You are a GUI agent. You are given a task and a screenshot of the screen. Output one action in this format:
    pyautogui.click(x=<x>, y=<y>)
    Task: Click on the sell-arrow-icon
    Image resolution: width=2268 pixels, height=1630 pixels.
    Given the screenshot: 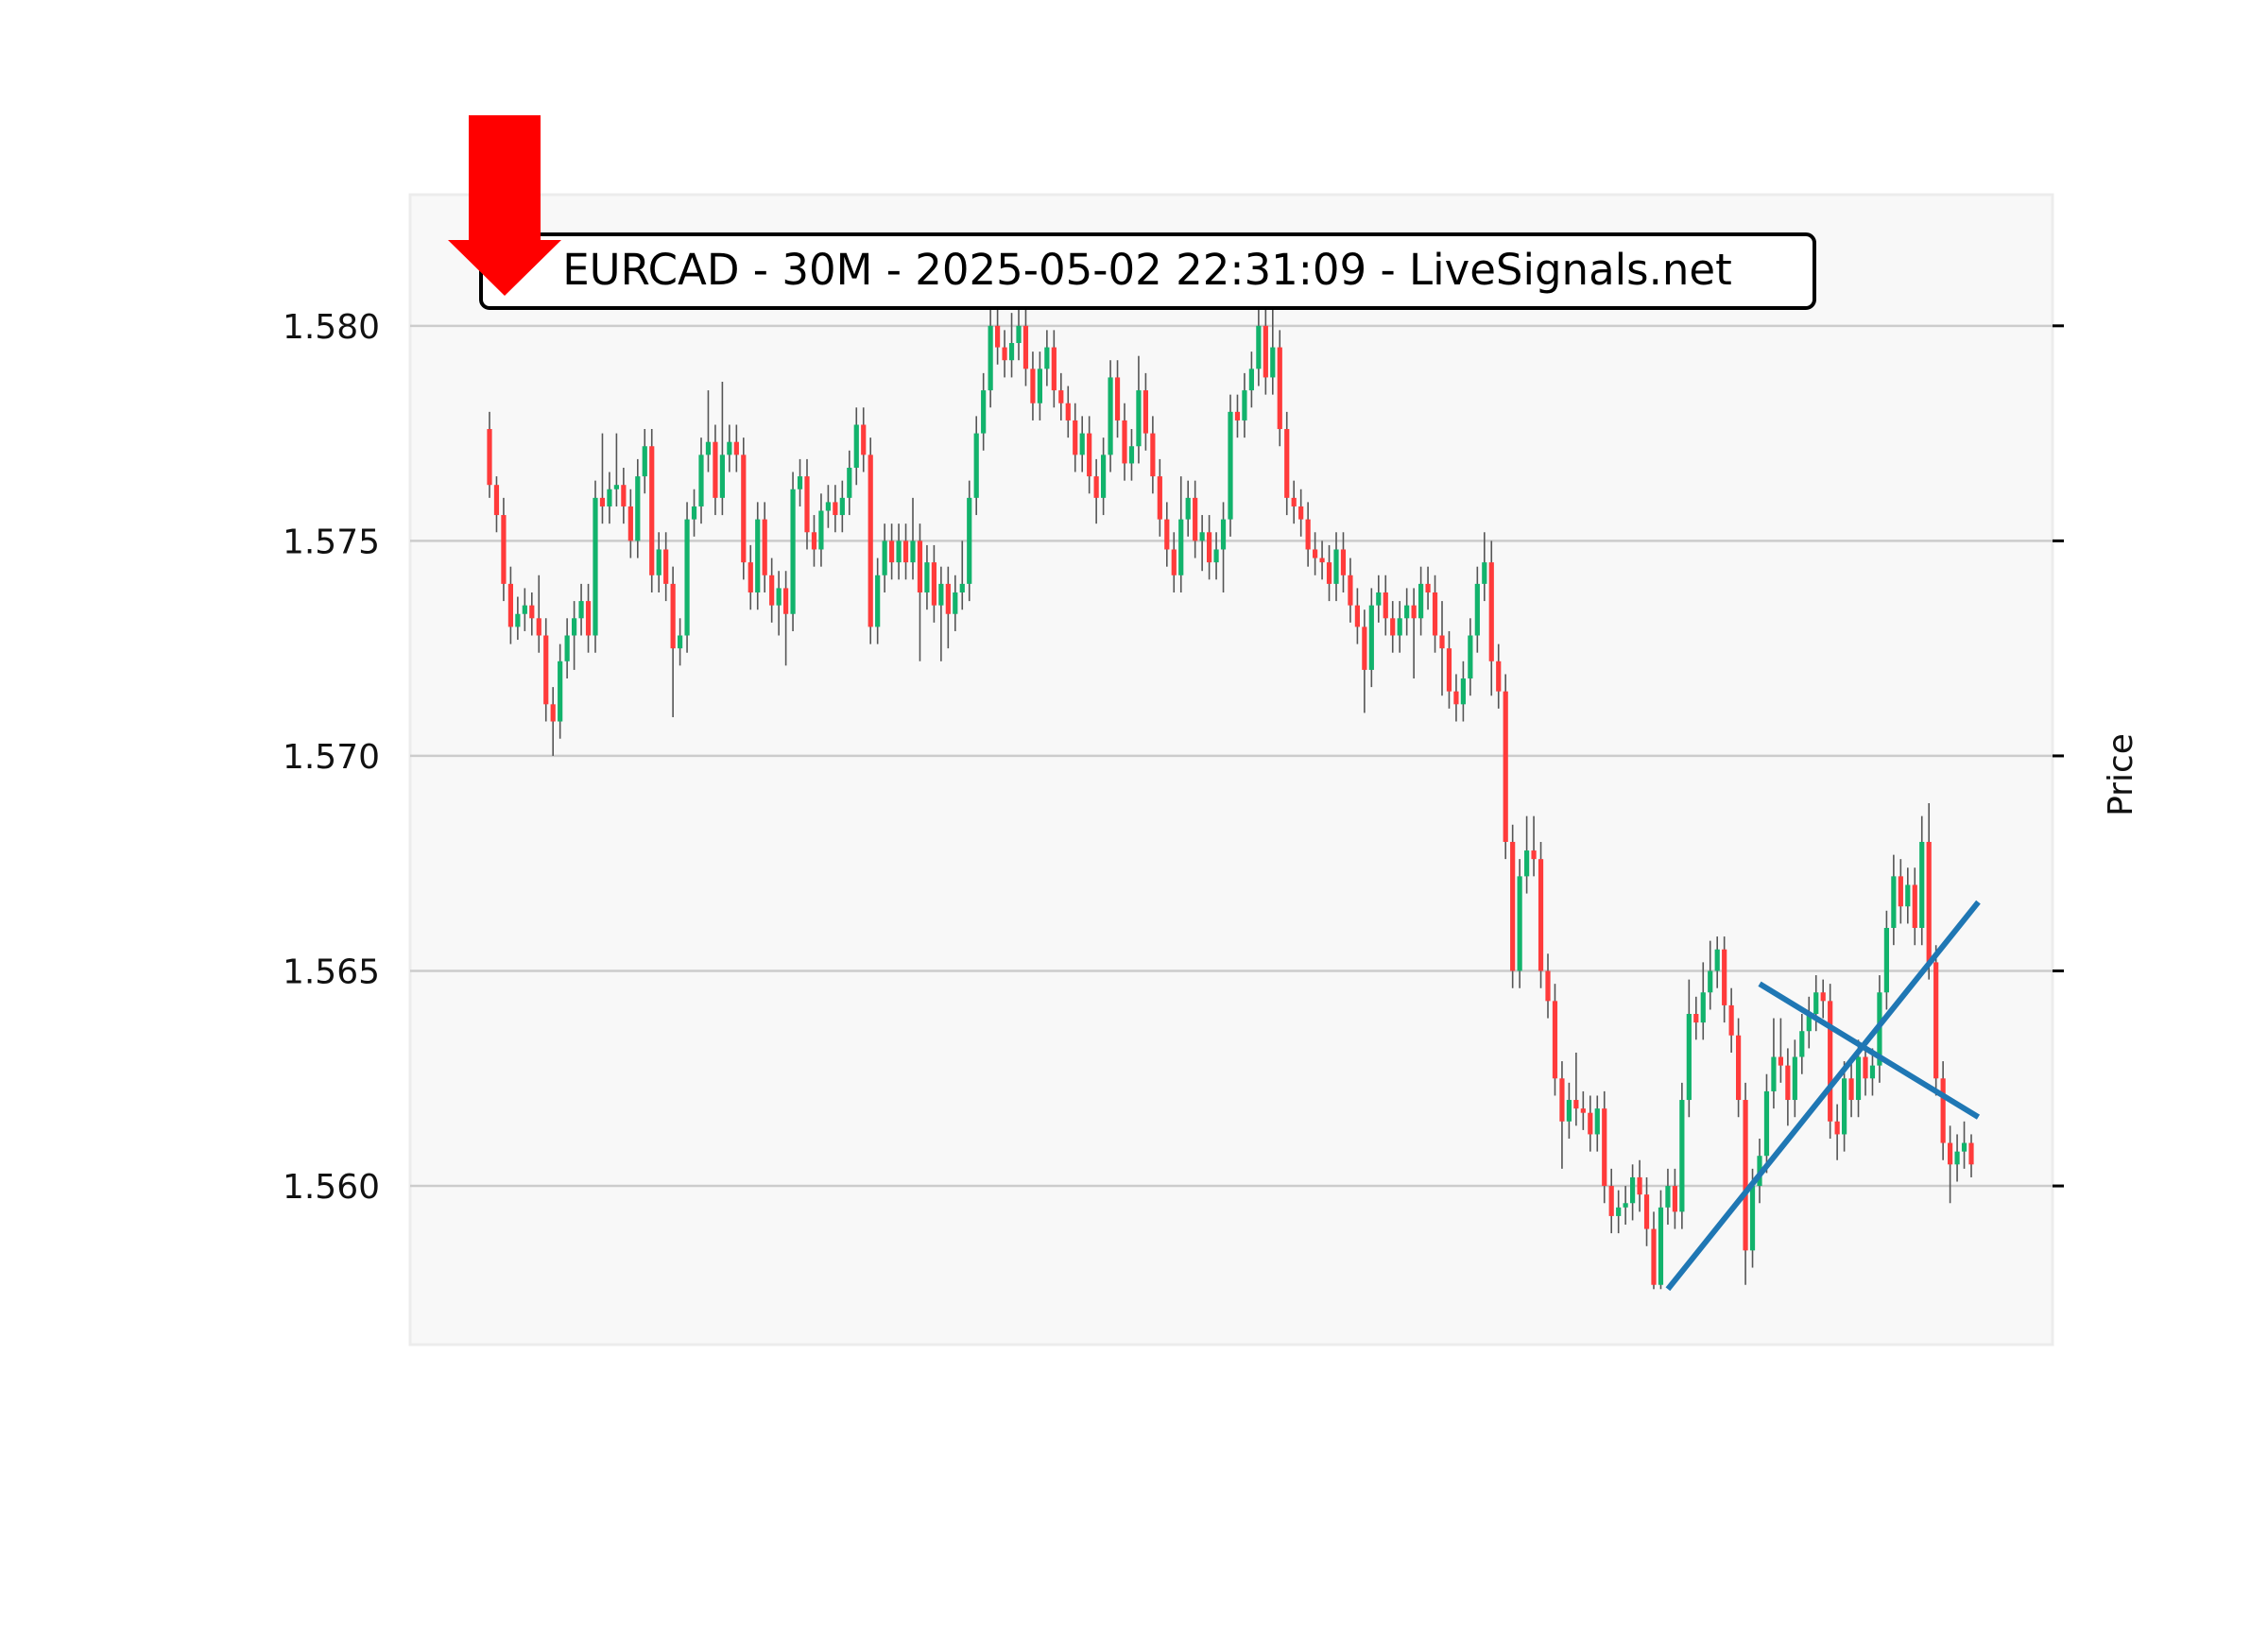 What is the action you would take?
    pyautogui.click(x=504, y=206)
    